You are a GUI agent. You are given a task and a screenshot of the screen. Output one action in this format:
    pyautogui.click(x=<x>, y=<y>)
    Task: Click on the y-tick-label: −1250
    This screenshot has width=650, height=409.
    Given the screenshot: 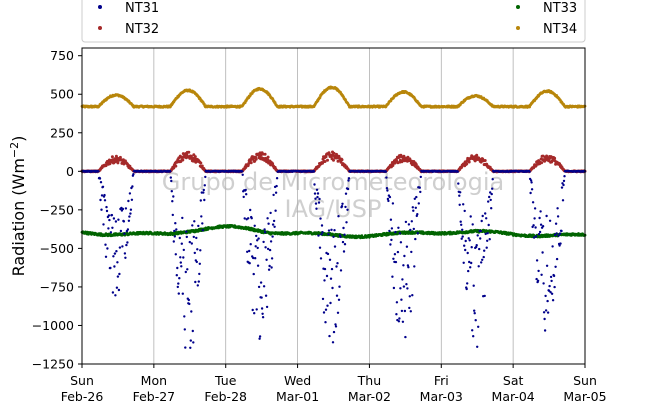 What is the action you would take?
    pyautogui.click(x=53, y=364)
    